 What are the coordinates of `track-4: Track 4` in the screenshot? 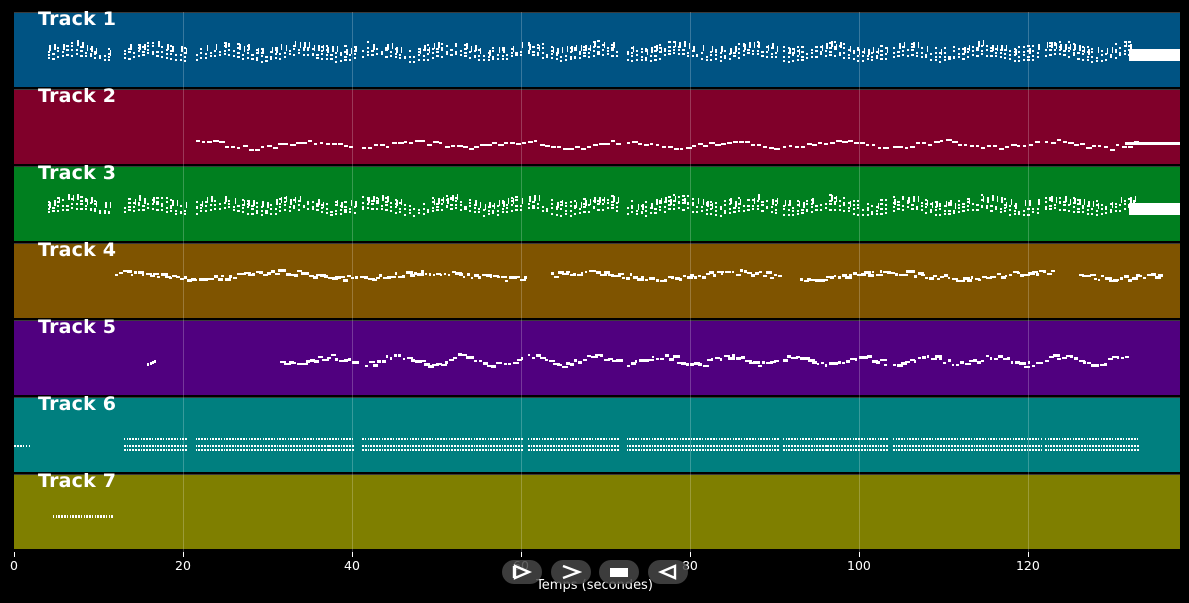 It's located at (597, 278).